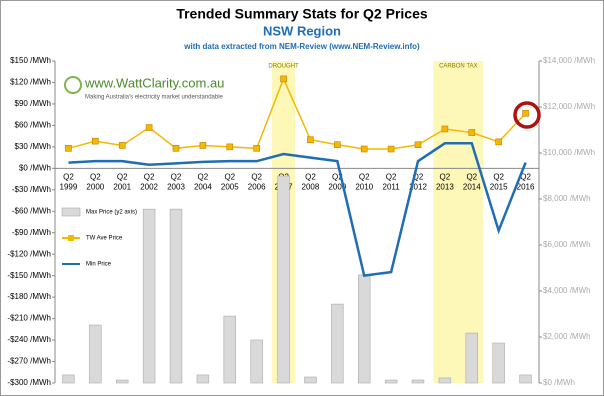  Describe the element at coordinates (95, 186) in the screenshot. I see `x-tick-label: 2000` at that location.